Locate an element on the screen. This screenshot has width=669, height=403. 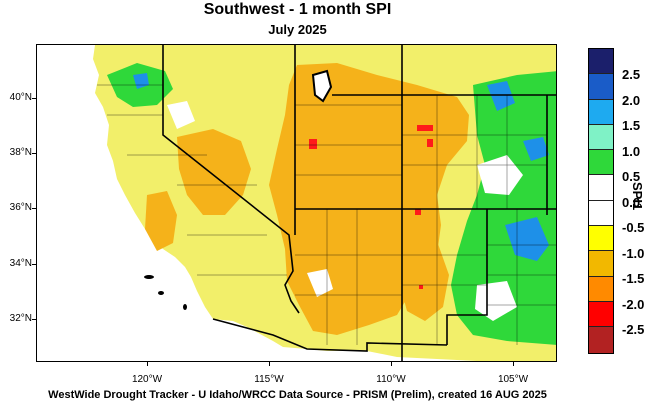
colorbar-label: 2.5 is located at coordinates (631, 74).